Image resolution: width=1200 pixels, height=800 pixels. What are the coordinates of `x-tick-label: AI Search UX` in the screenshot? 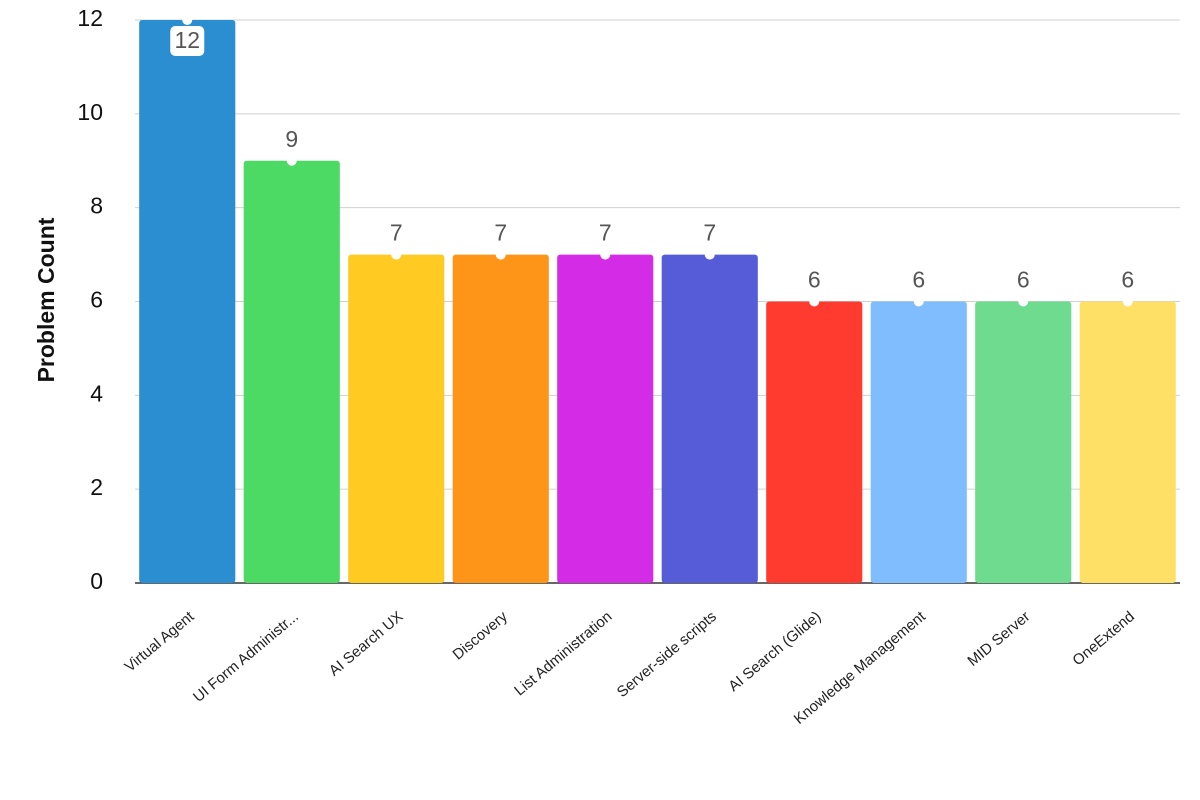 It's located at (366, 643).